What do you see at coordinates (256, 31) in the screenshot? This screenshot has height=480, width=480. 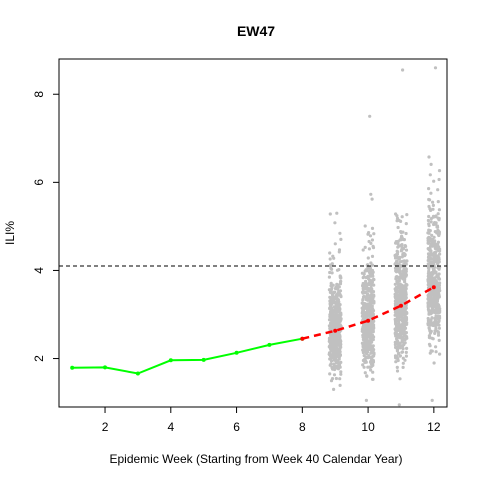 I see `chart-title: EW47` at bounding box center [256, 31].